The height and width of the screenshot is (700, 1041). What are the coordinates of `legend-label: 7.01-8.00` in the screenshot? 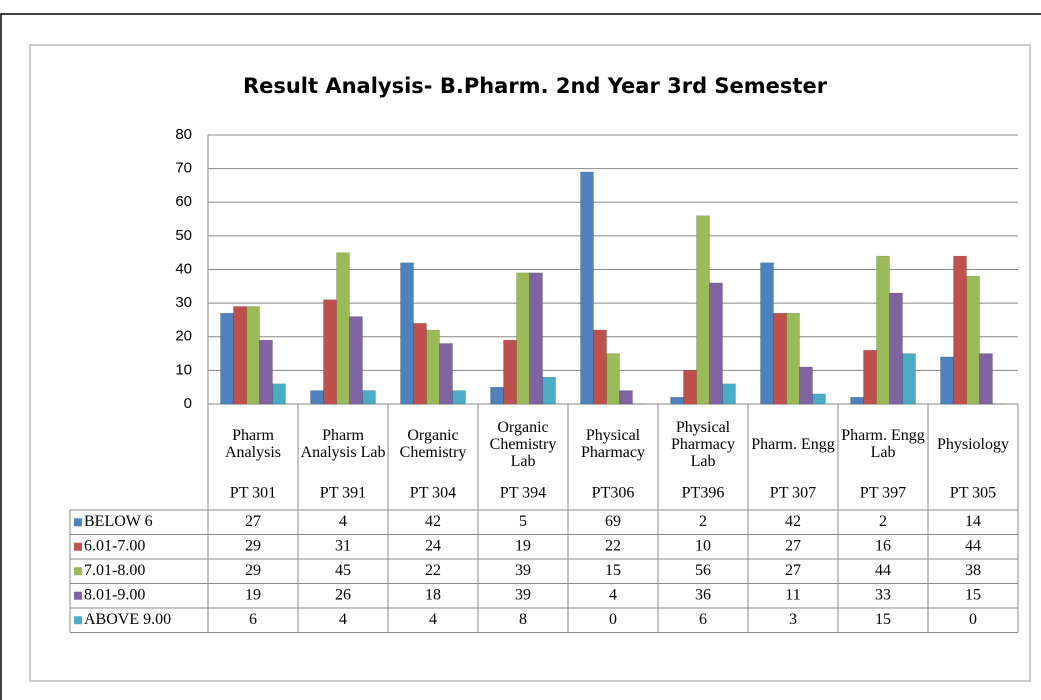 It's located at (114, 570).